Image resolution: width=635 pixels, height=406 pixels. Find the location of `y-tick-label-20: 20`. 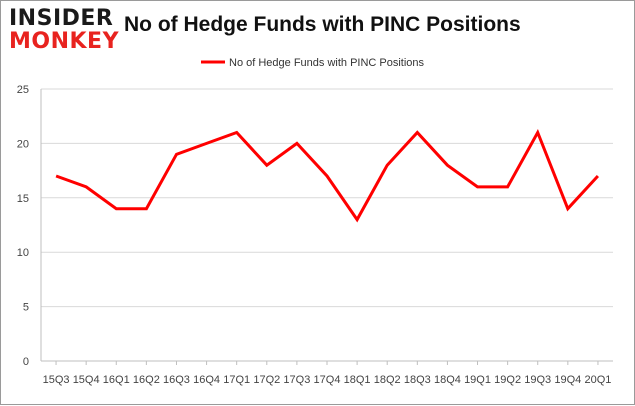

y-tick-label-20: 20 is located at coordinates (23, 144).